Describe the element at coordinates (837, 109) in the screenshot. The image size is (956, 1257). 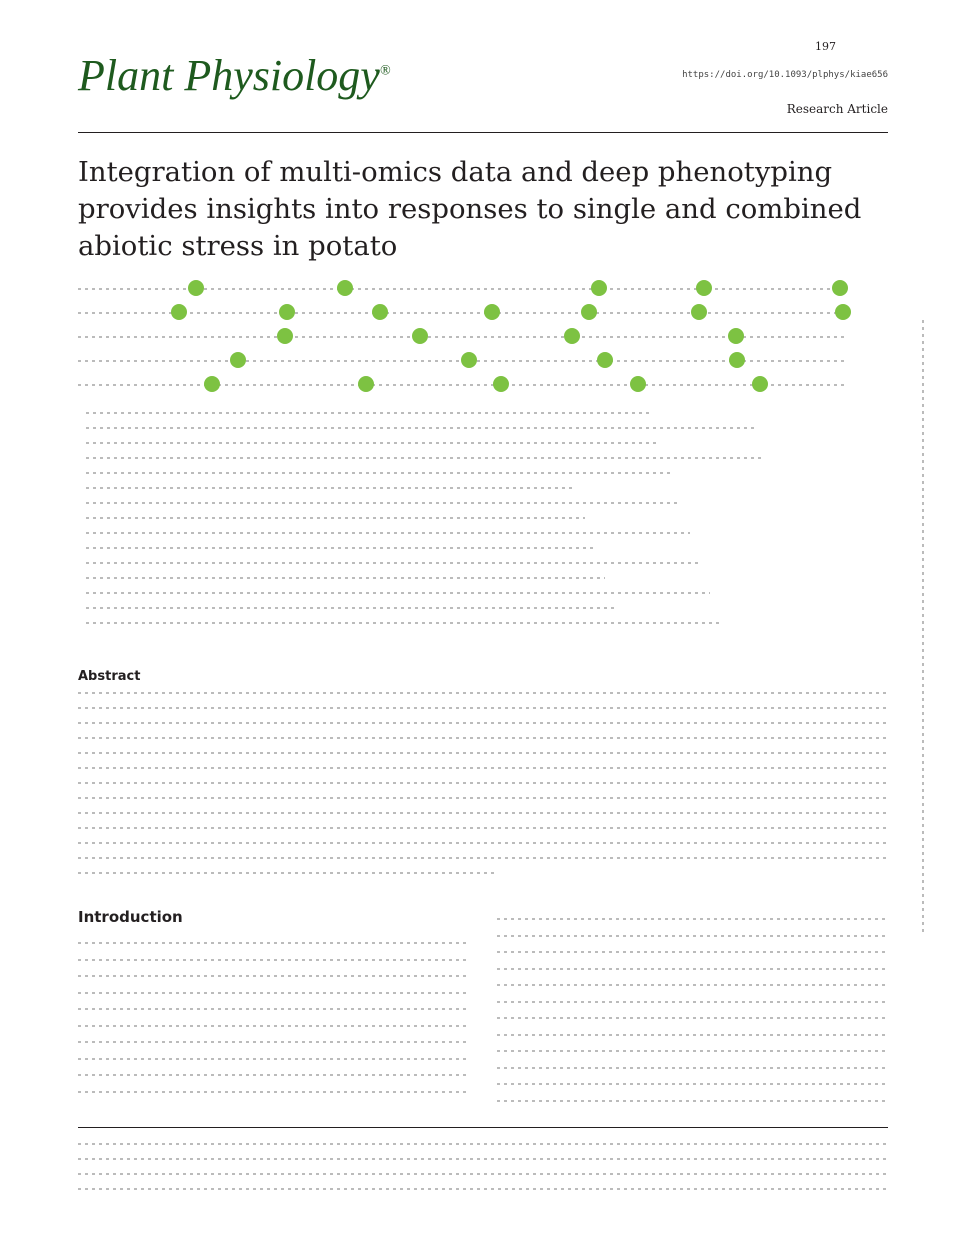
I see `article-type: Research Article` at that location.